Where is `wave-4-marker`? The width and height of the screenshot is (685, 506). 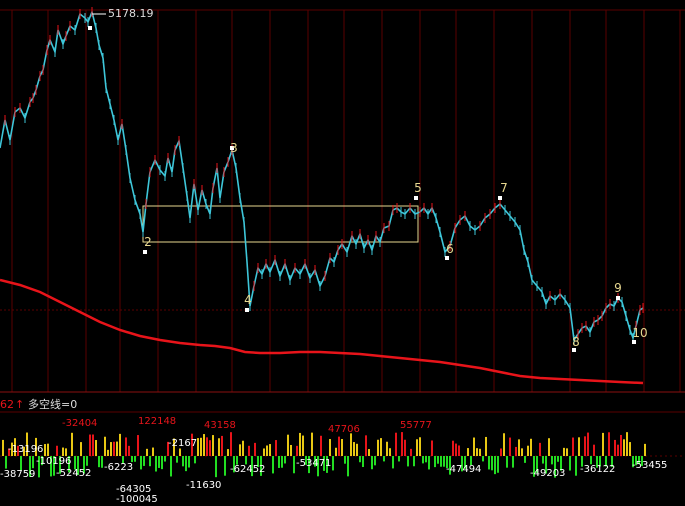
wave-4-marker is located at coordinates (247, 310).